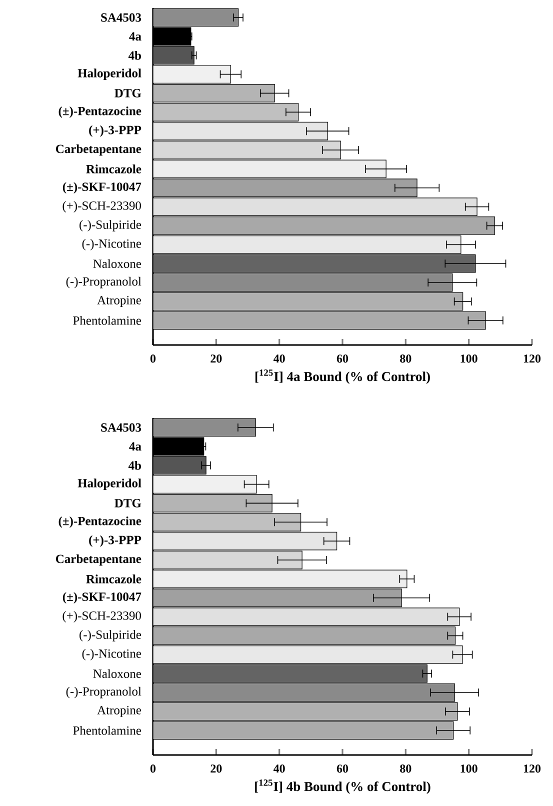 This screenshot has height=806, width=553. What do you see at coordinates (342, 787) in the screenshot?
I see `x-axis-title: [$^{125}$I] 4b Bound (% of Control)` at bounding box center [342, 787].